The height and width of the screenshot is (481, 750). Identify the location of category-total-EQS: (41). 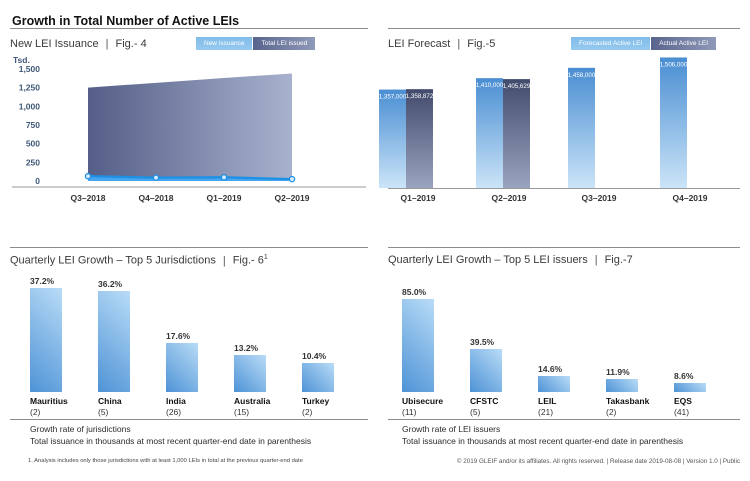
(682, 412).